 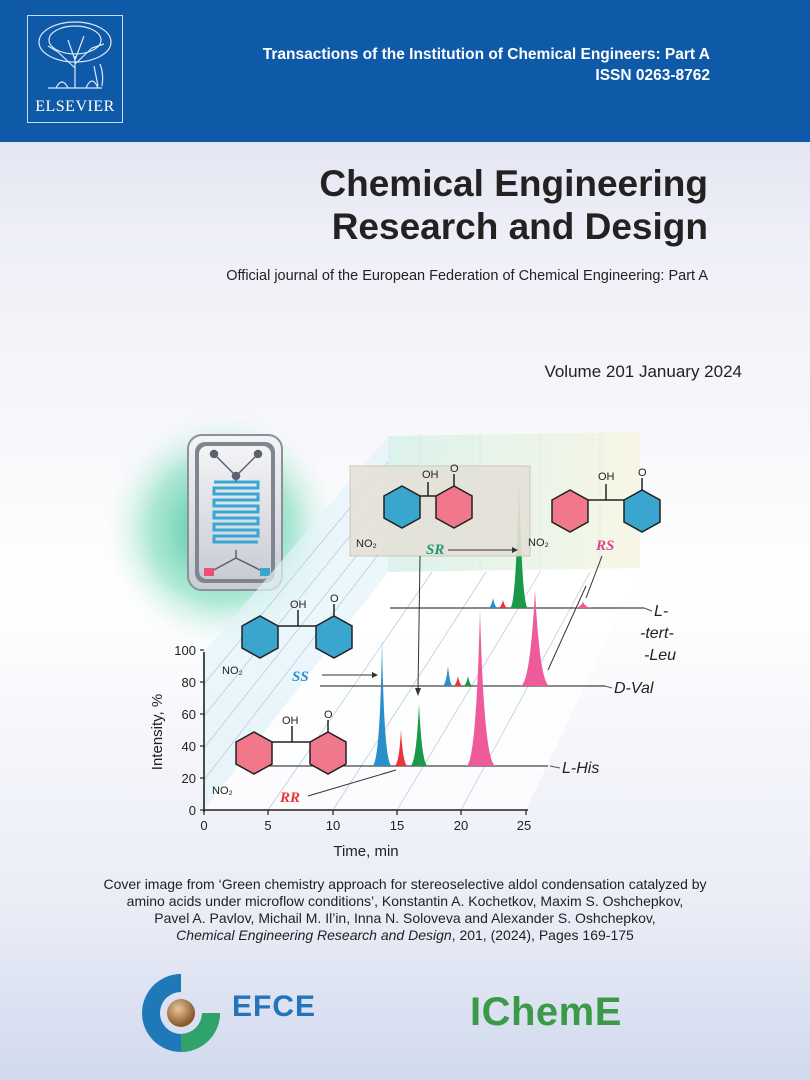 I want to click on molecule-rr: OH O NO₂ RR, so click(x=279, y=757).